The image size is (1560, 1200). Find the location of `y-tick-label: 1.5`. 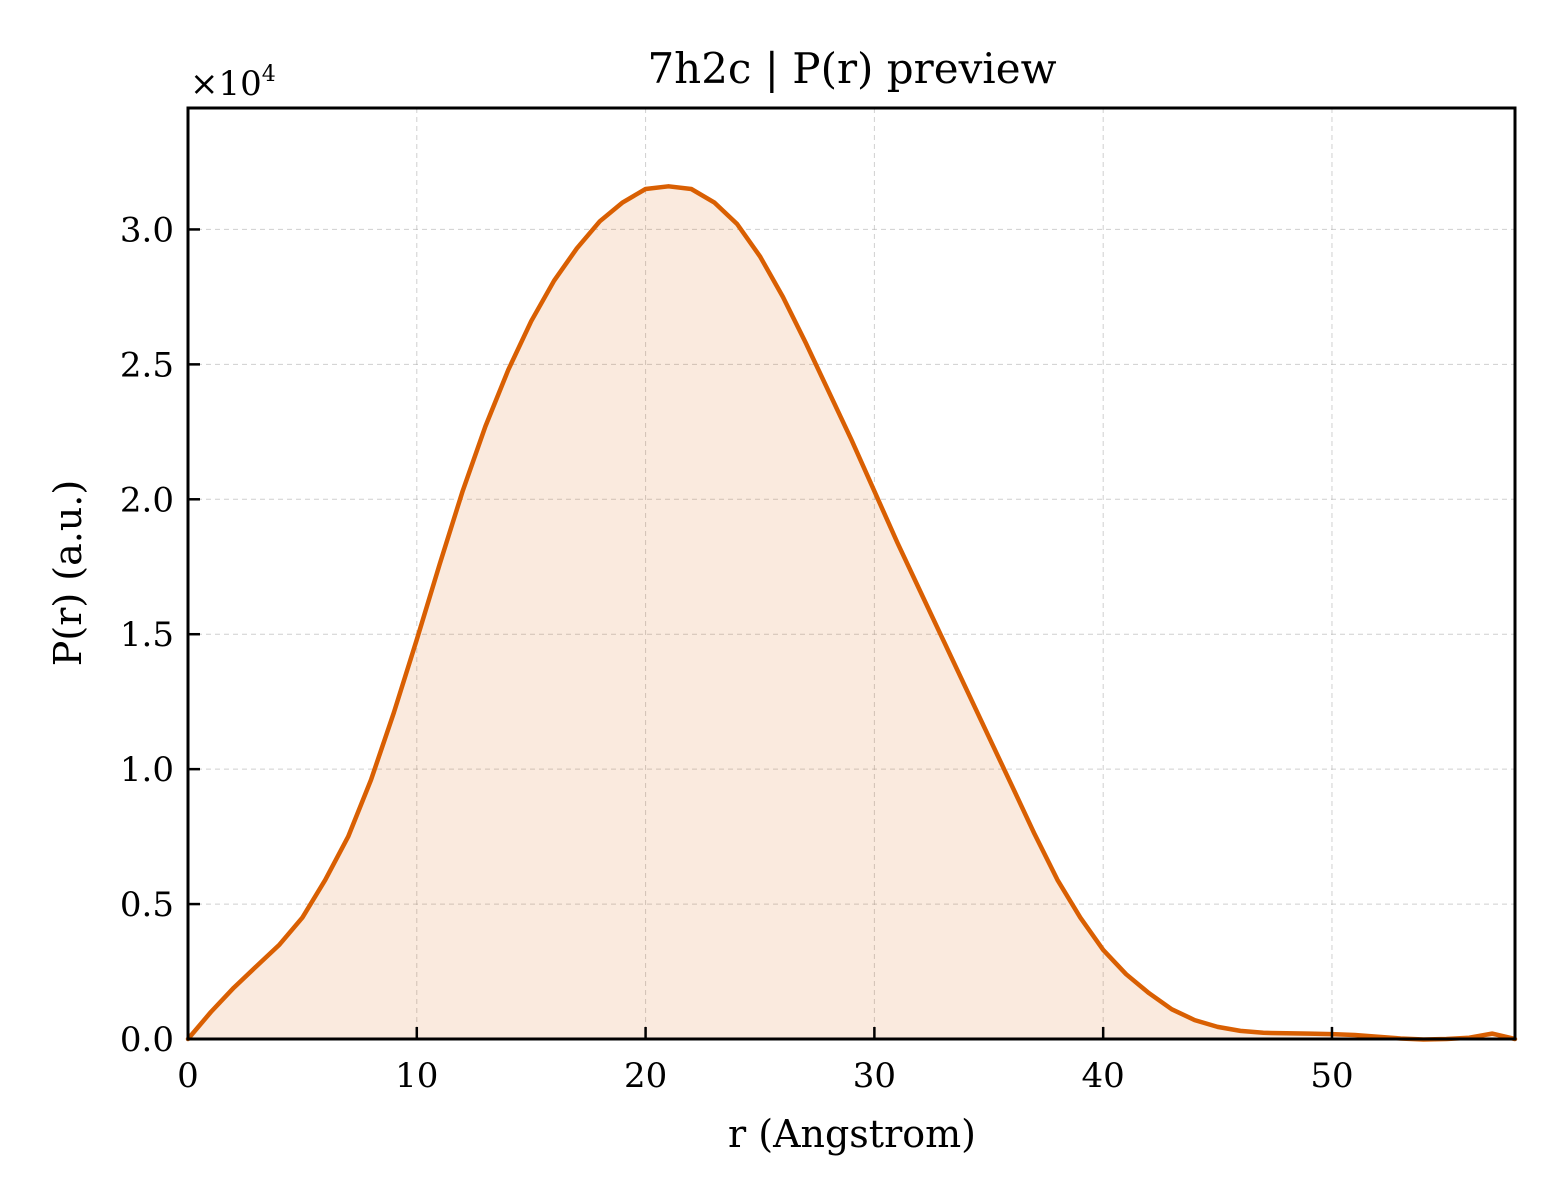

y-tick-label: 1.5 is located at coordinates (147, 635).